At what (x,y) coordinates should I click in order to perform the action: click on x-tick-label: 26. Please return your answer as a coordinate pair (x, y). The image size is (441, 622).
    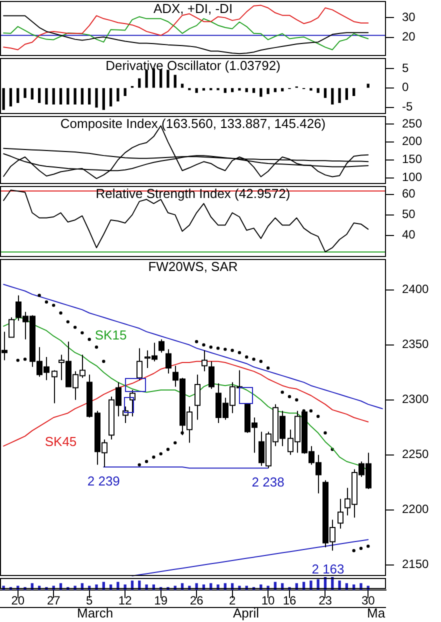
    Looking at the image, I should click on (197, 601).